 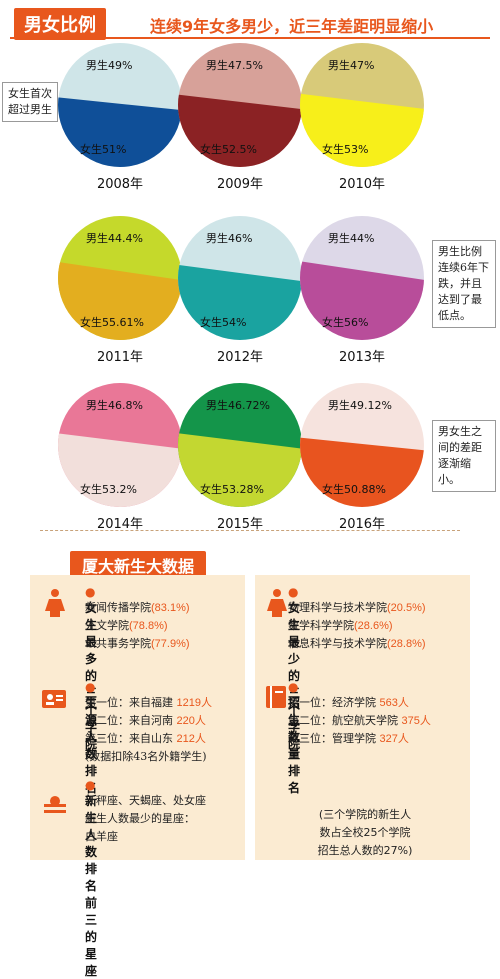 What do you see at coordinates (91, 668) in the screenshot?
I see `card-title: ●女生最多的三个学院` at bounding box center [91, 668].